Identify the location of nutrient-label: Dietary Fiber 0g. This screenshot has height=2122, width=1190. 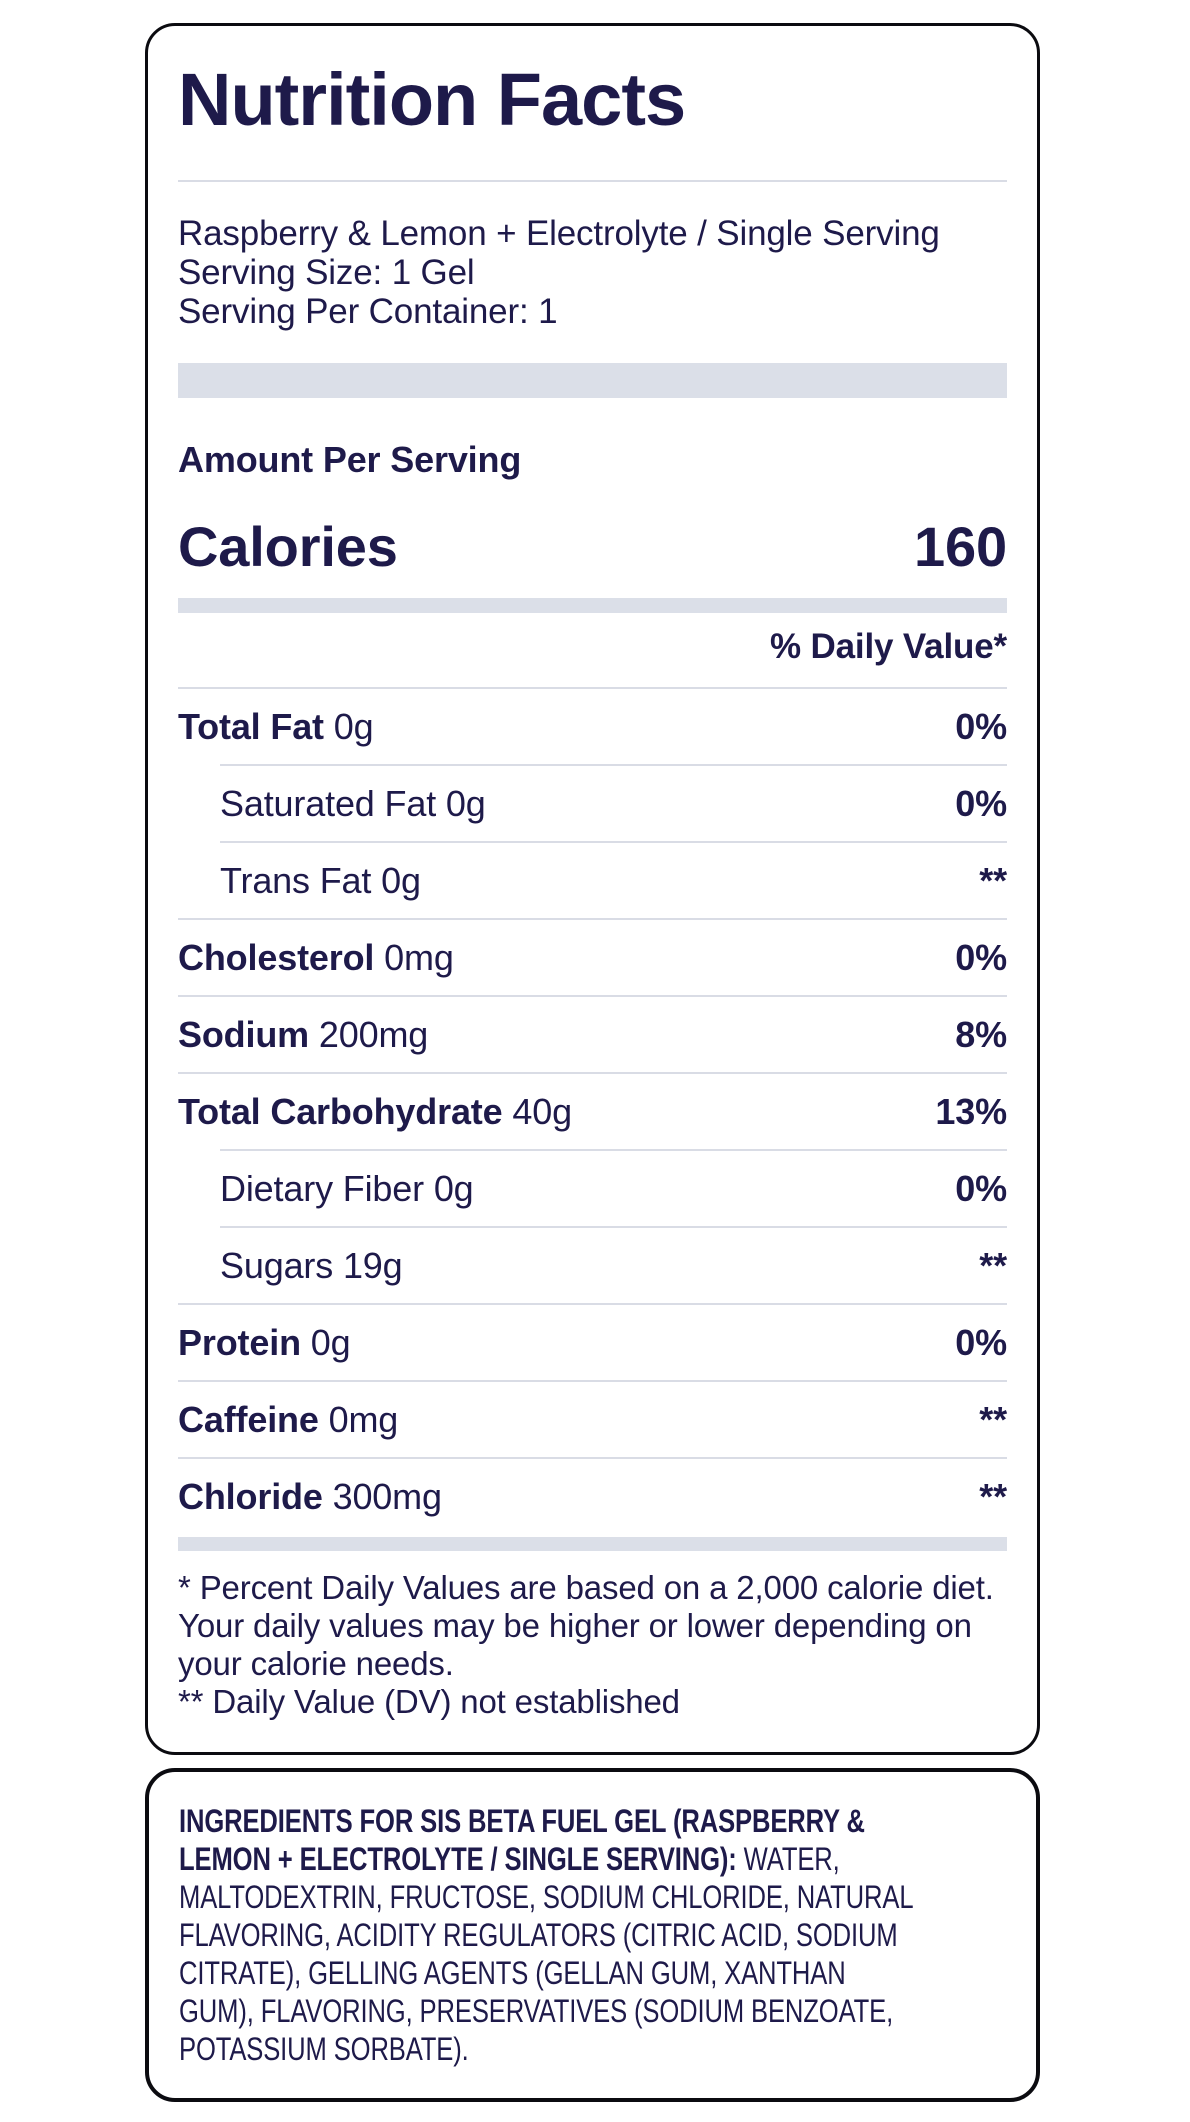
(347, 1188).